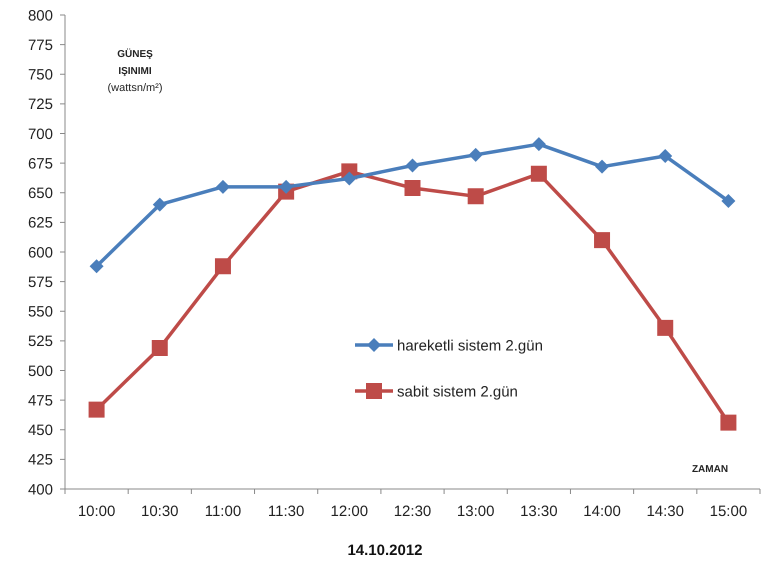  I want to click on text: 14.10.2012, so click(385, 550).